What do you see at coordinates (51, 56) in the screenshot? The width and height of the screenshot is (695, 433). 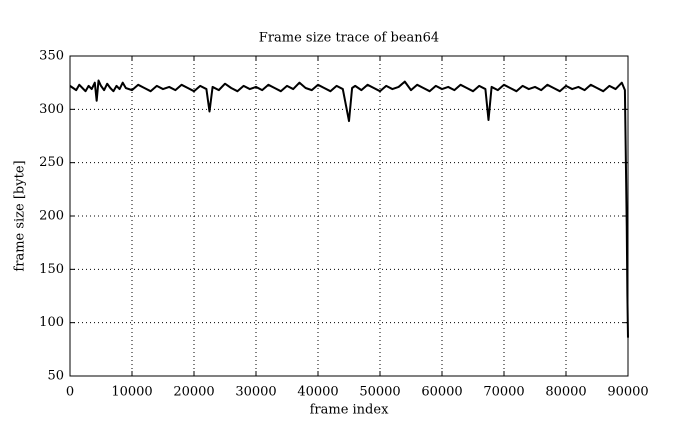 I see `y-tick-label: 350` at bounding box center [51, 56].